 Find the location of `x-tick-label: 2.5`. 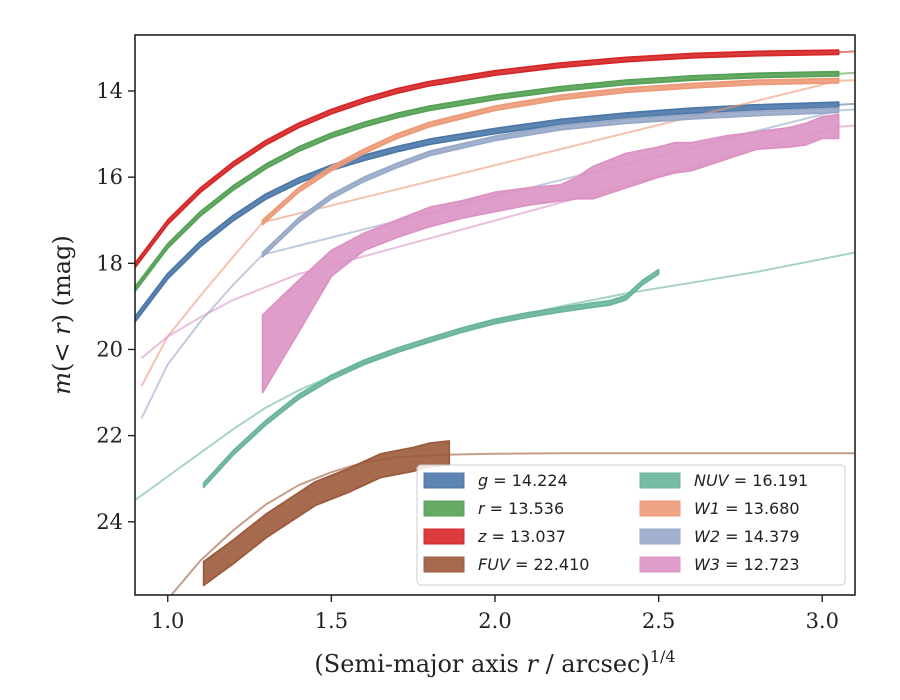

x-tick-label: 2.5 is located at coordinates (658, 621).